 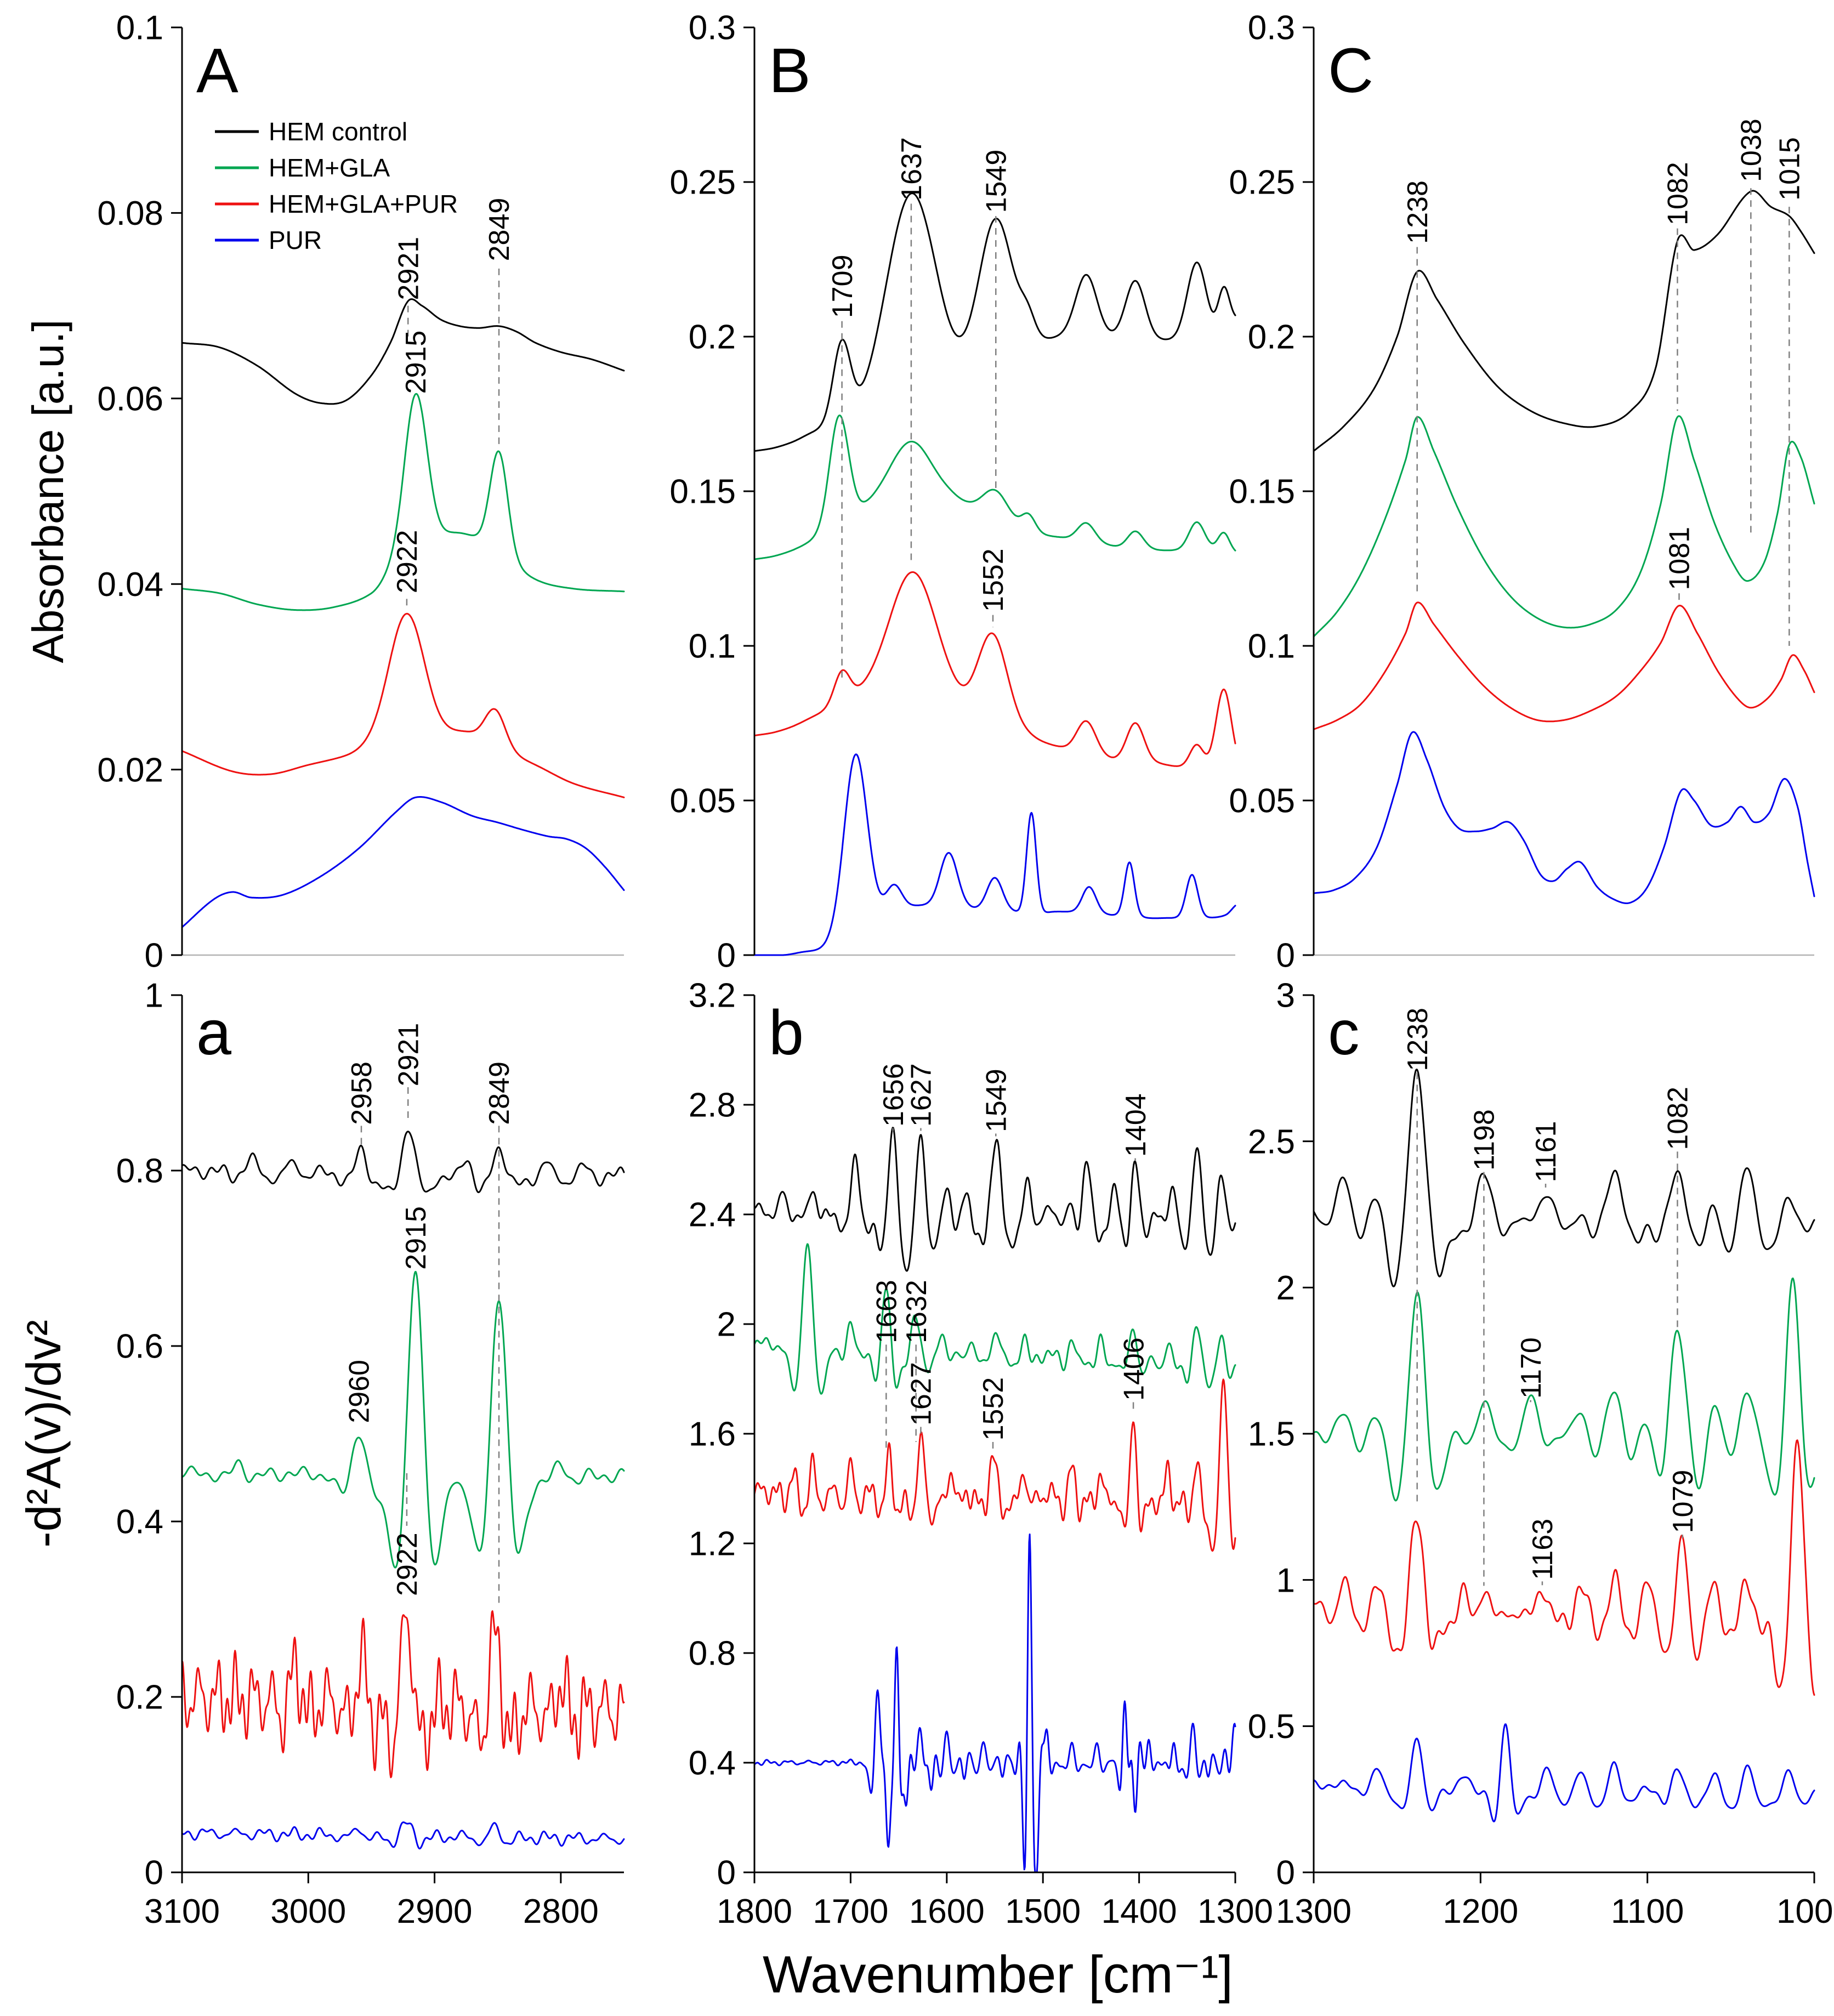 What do you see at coordinates (217, 71) in the screenshot?
I see `panel-letter-A: A` at bounding box center [217, 71].